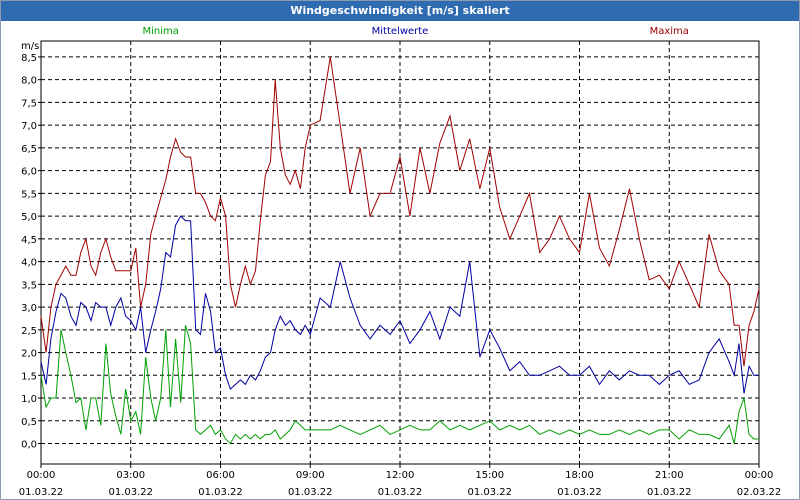  Describe the element at coordinates (400, 11) in the screenshot. I see `chart-title: Windgeschwindigkeit [m/s] skaliert` at that location.